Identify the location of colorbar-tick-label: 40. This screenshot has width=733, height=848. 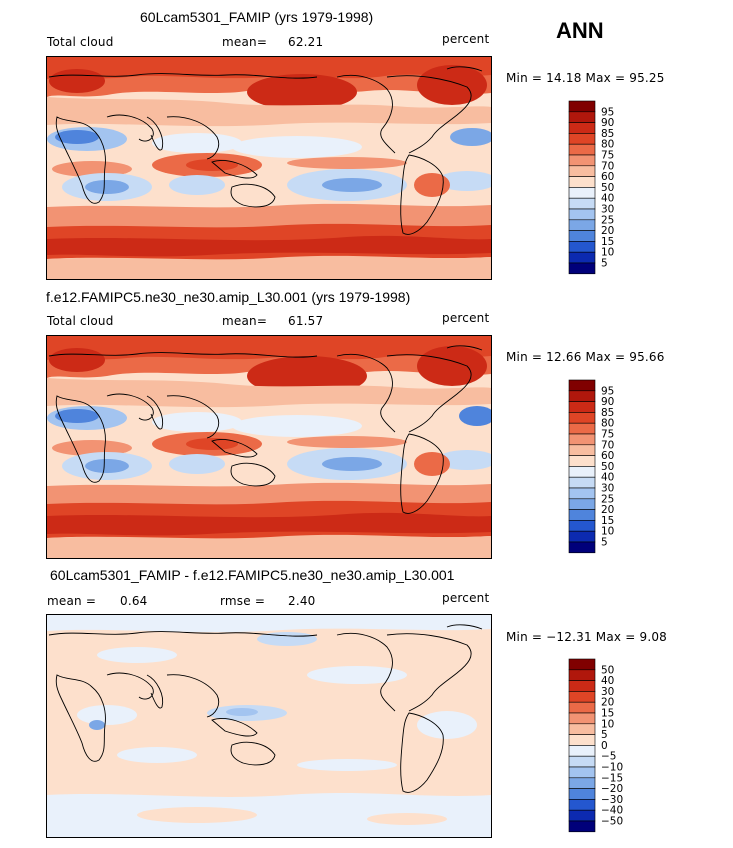
(607, 199).